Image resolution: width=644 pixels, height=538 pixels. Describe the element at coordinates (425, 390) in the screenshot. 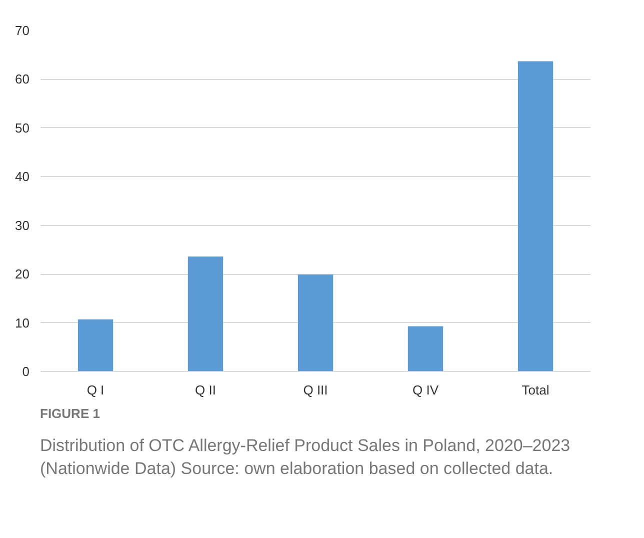

I see `x-tick-label: Q IV` at that location.